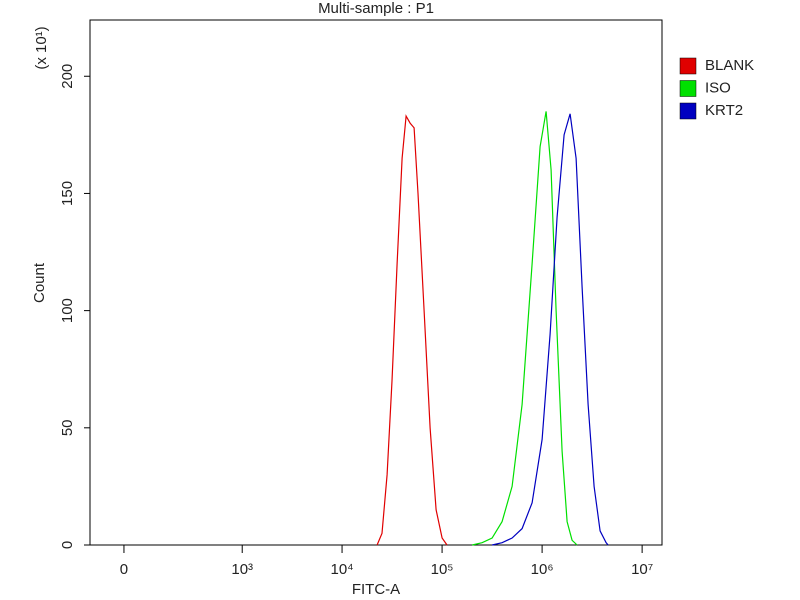 The width and height of the screenshot is (800, 600). What do you see at coordinates (67, 310) in the screenshot?
I see `y-tick-label: 100` at bounding box center [67, 310].